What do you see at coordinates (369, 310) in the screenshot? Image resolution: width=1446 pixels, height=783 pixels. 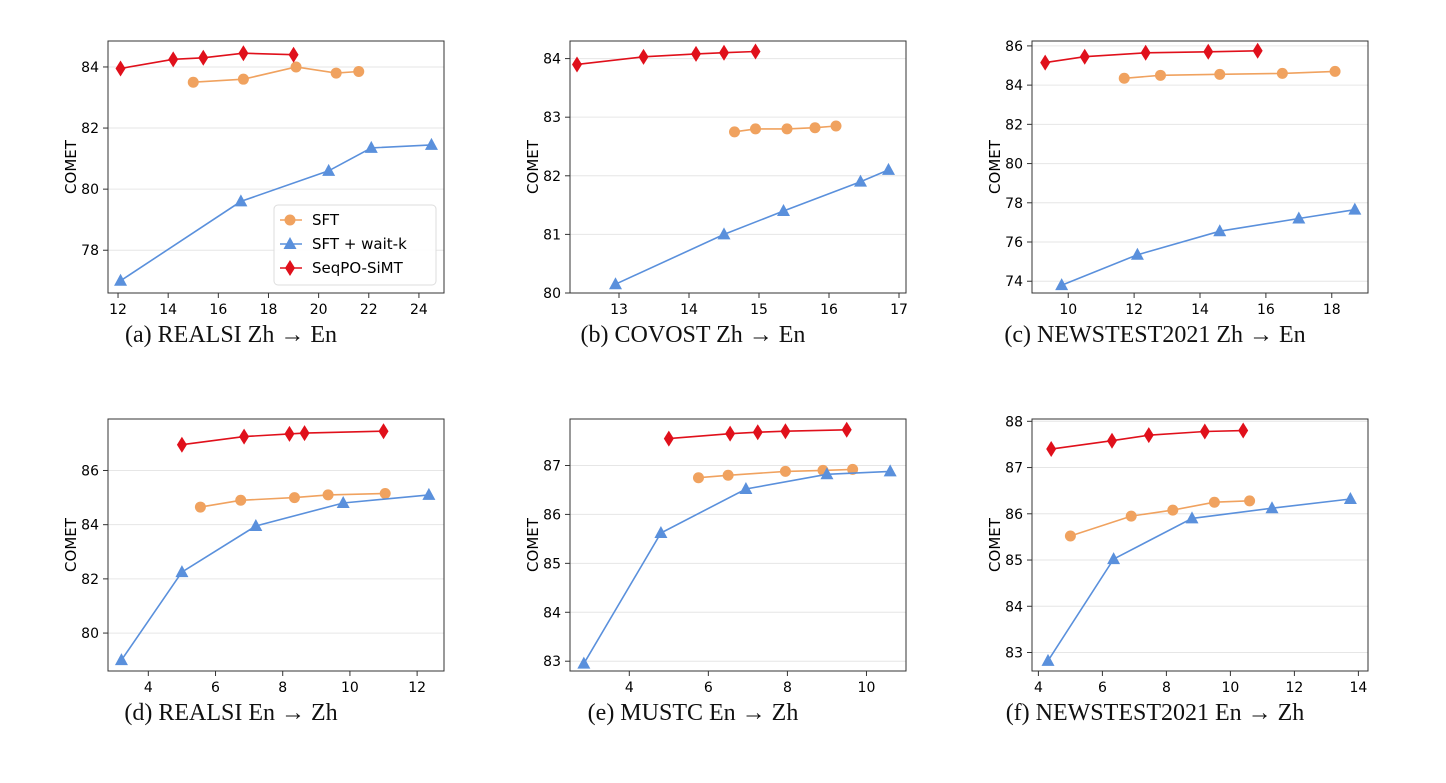 I see `x-tick-label: 22` at bounding box center [369, 310].